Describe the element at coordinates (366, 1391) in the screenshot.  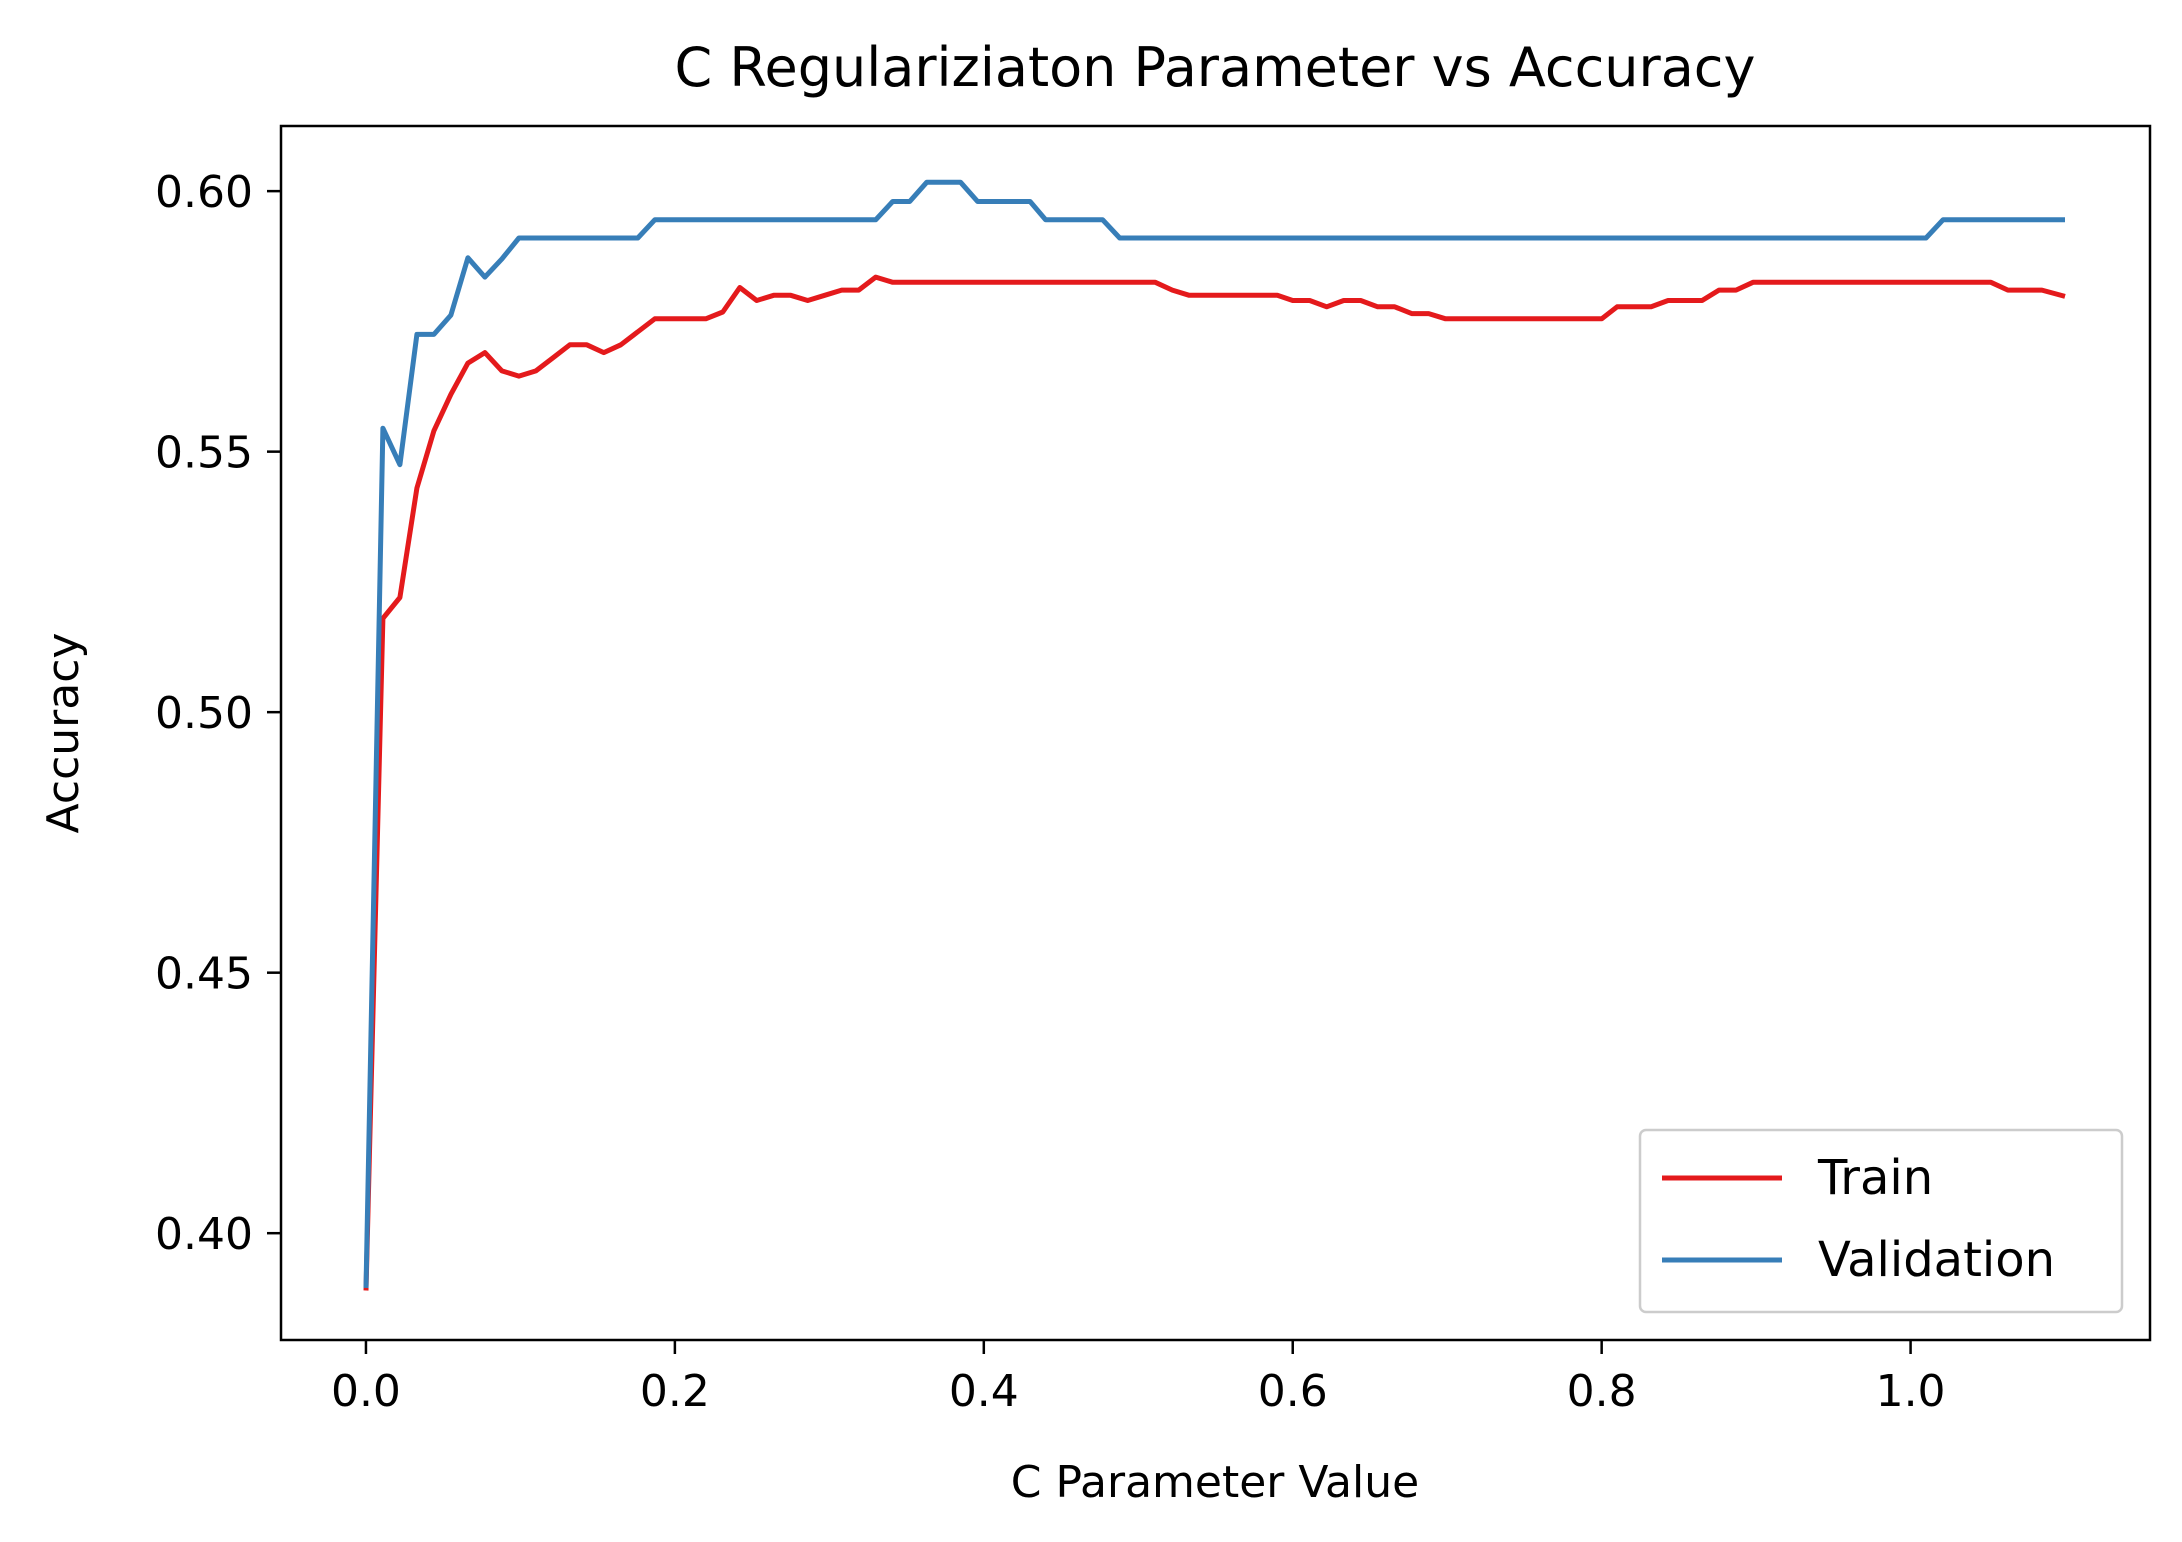
I see `x-tick-label: 0.0` at that location.